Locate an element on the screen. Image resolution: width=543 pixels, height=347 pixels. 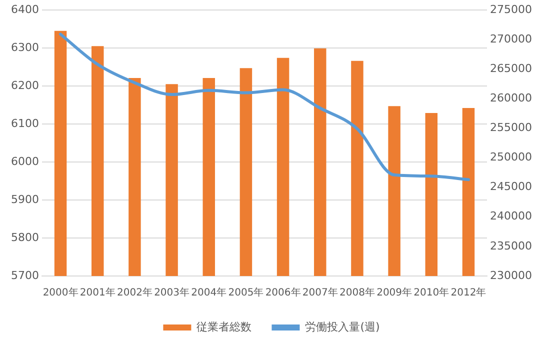
y2-tick-label: 240000 is located at coordinates (511, 216).